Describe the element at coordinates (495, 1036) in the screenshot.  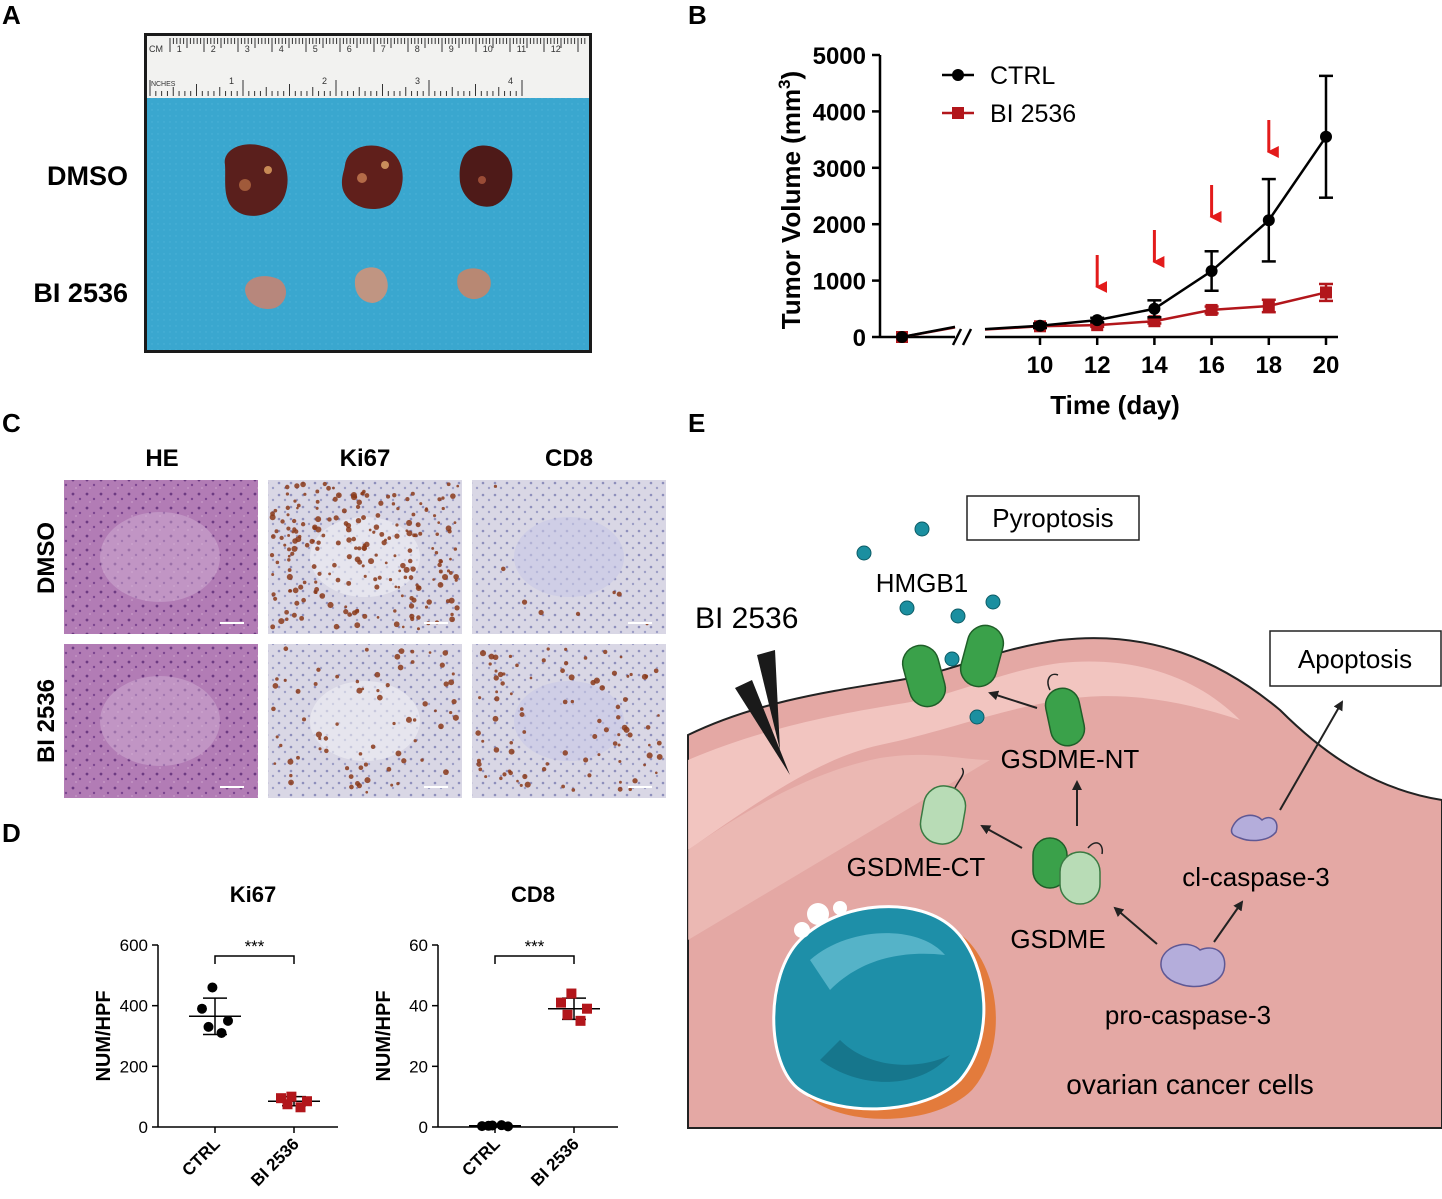
I see `cd8-scatter-chart: CD8 0 20 40 60 NUM/HPF CTRL BI 2536 ***` at that location.